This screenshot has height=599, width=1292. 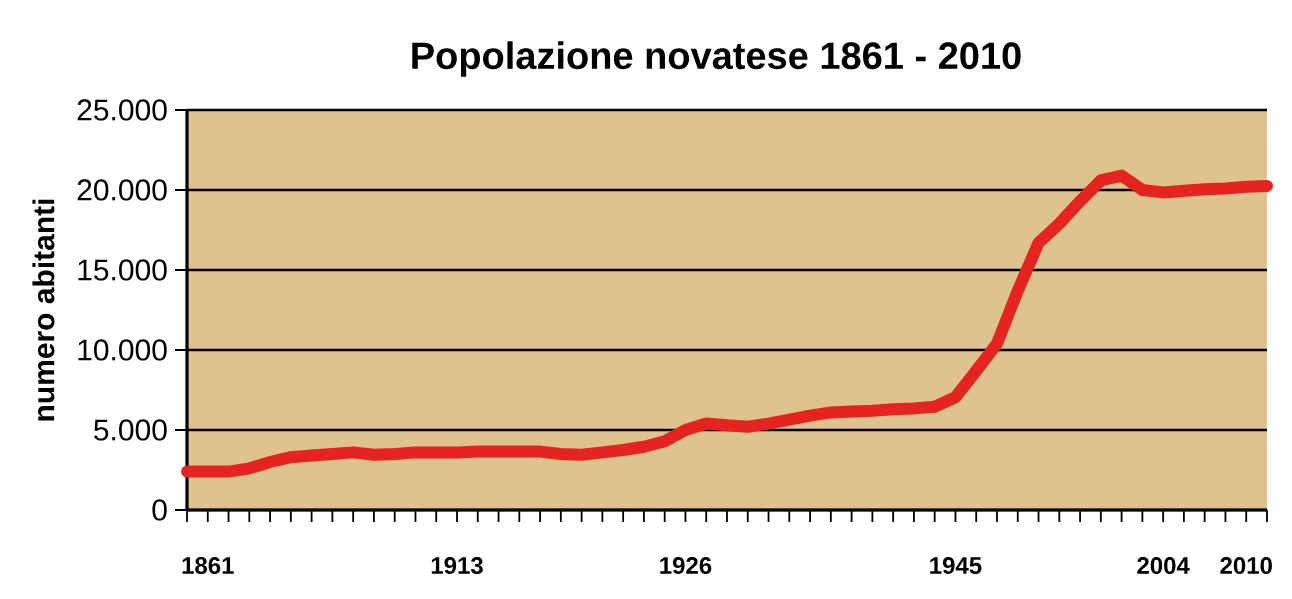 I want to click on x-tick-label: 1861, so click(x=208, y=566).